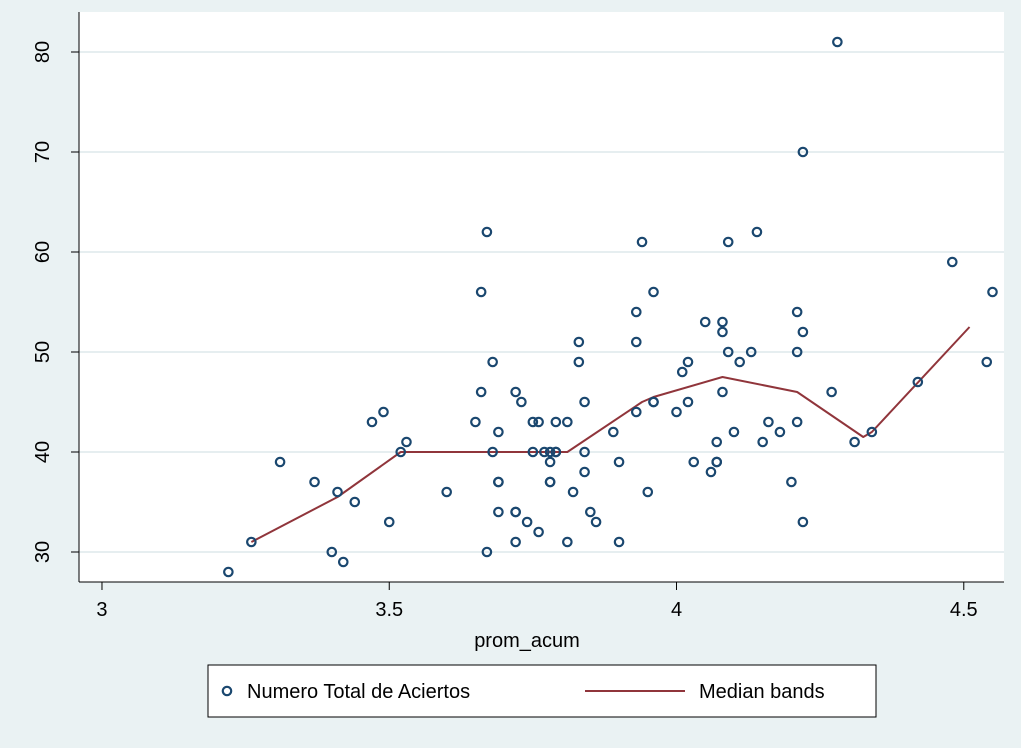 This screenshot has width=1021, height=748. I want to click on x-tick-label: 3, so click(101, 610).